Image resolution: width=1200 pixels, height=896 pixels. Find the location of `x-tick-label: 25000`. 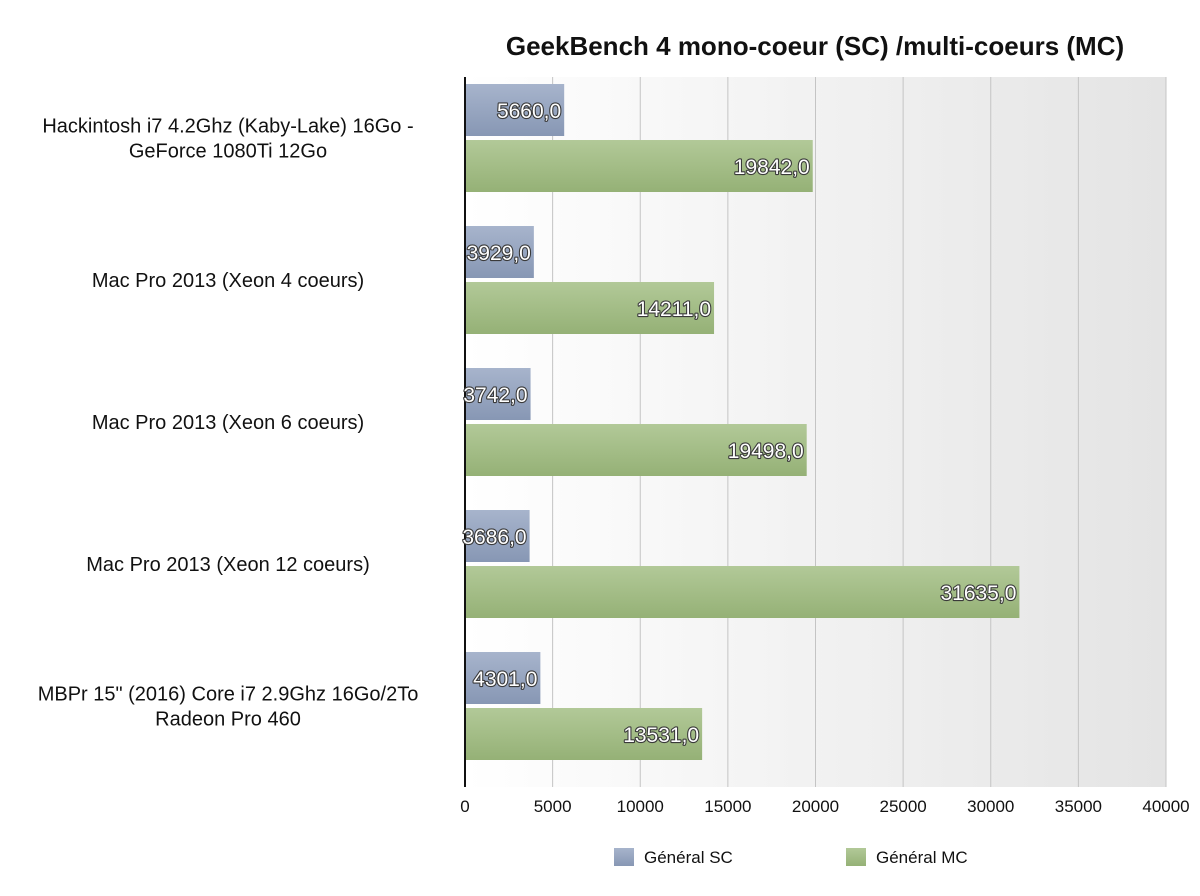

x-tick-label: 25000 is located at coordinates (902, 806).